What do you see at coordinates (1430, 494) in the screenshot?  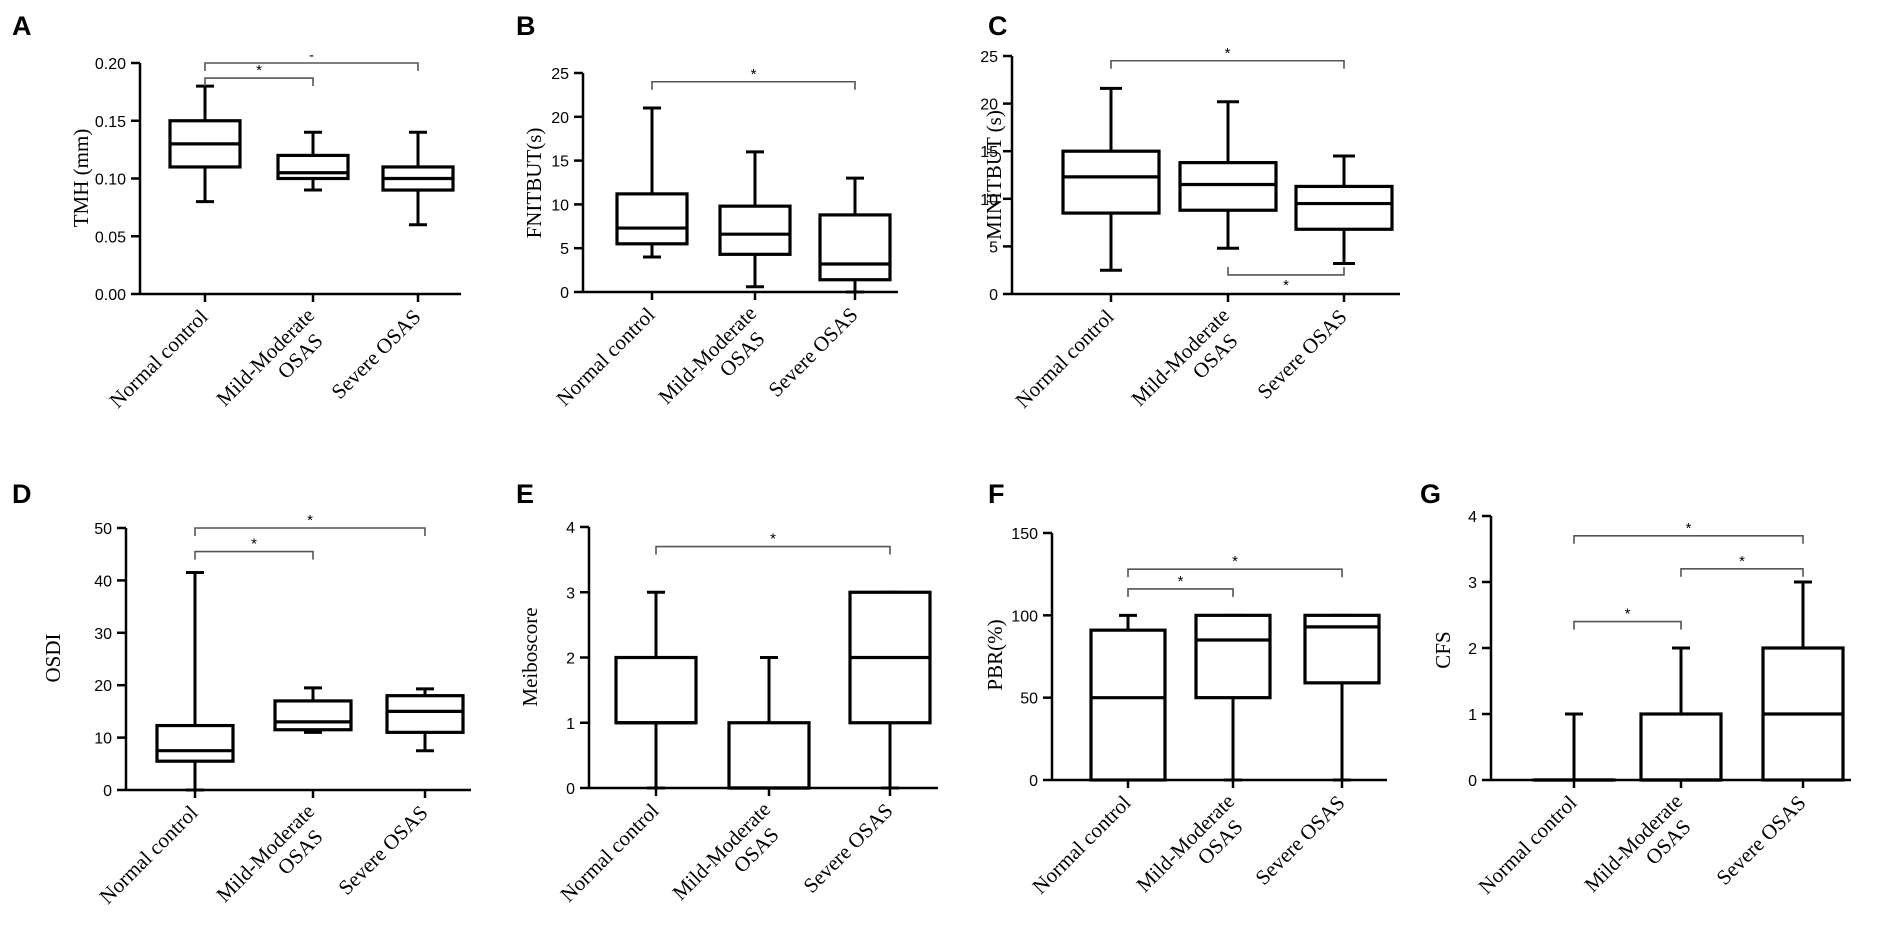 I see `panel-letter: G` at bounding box center [1430, 494].